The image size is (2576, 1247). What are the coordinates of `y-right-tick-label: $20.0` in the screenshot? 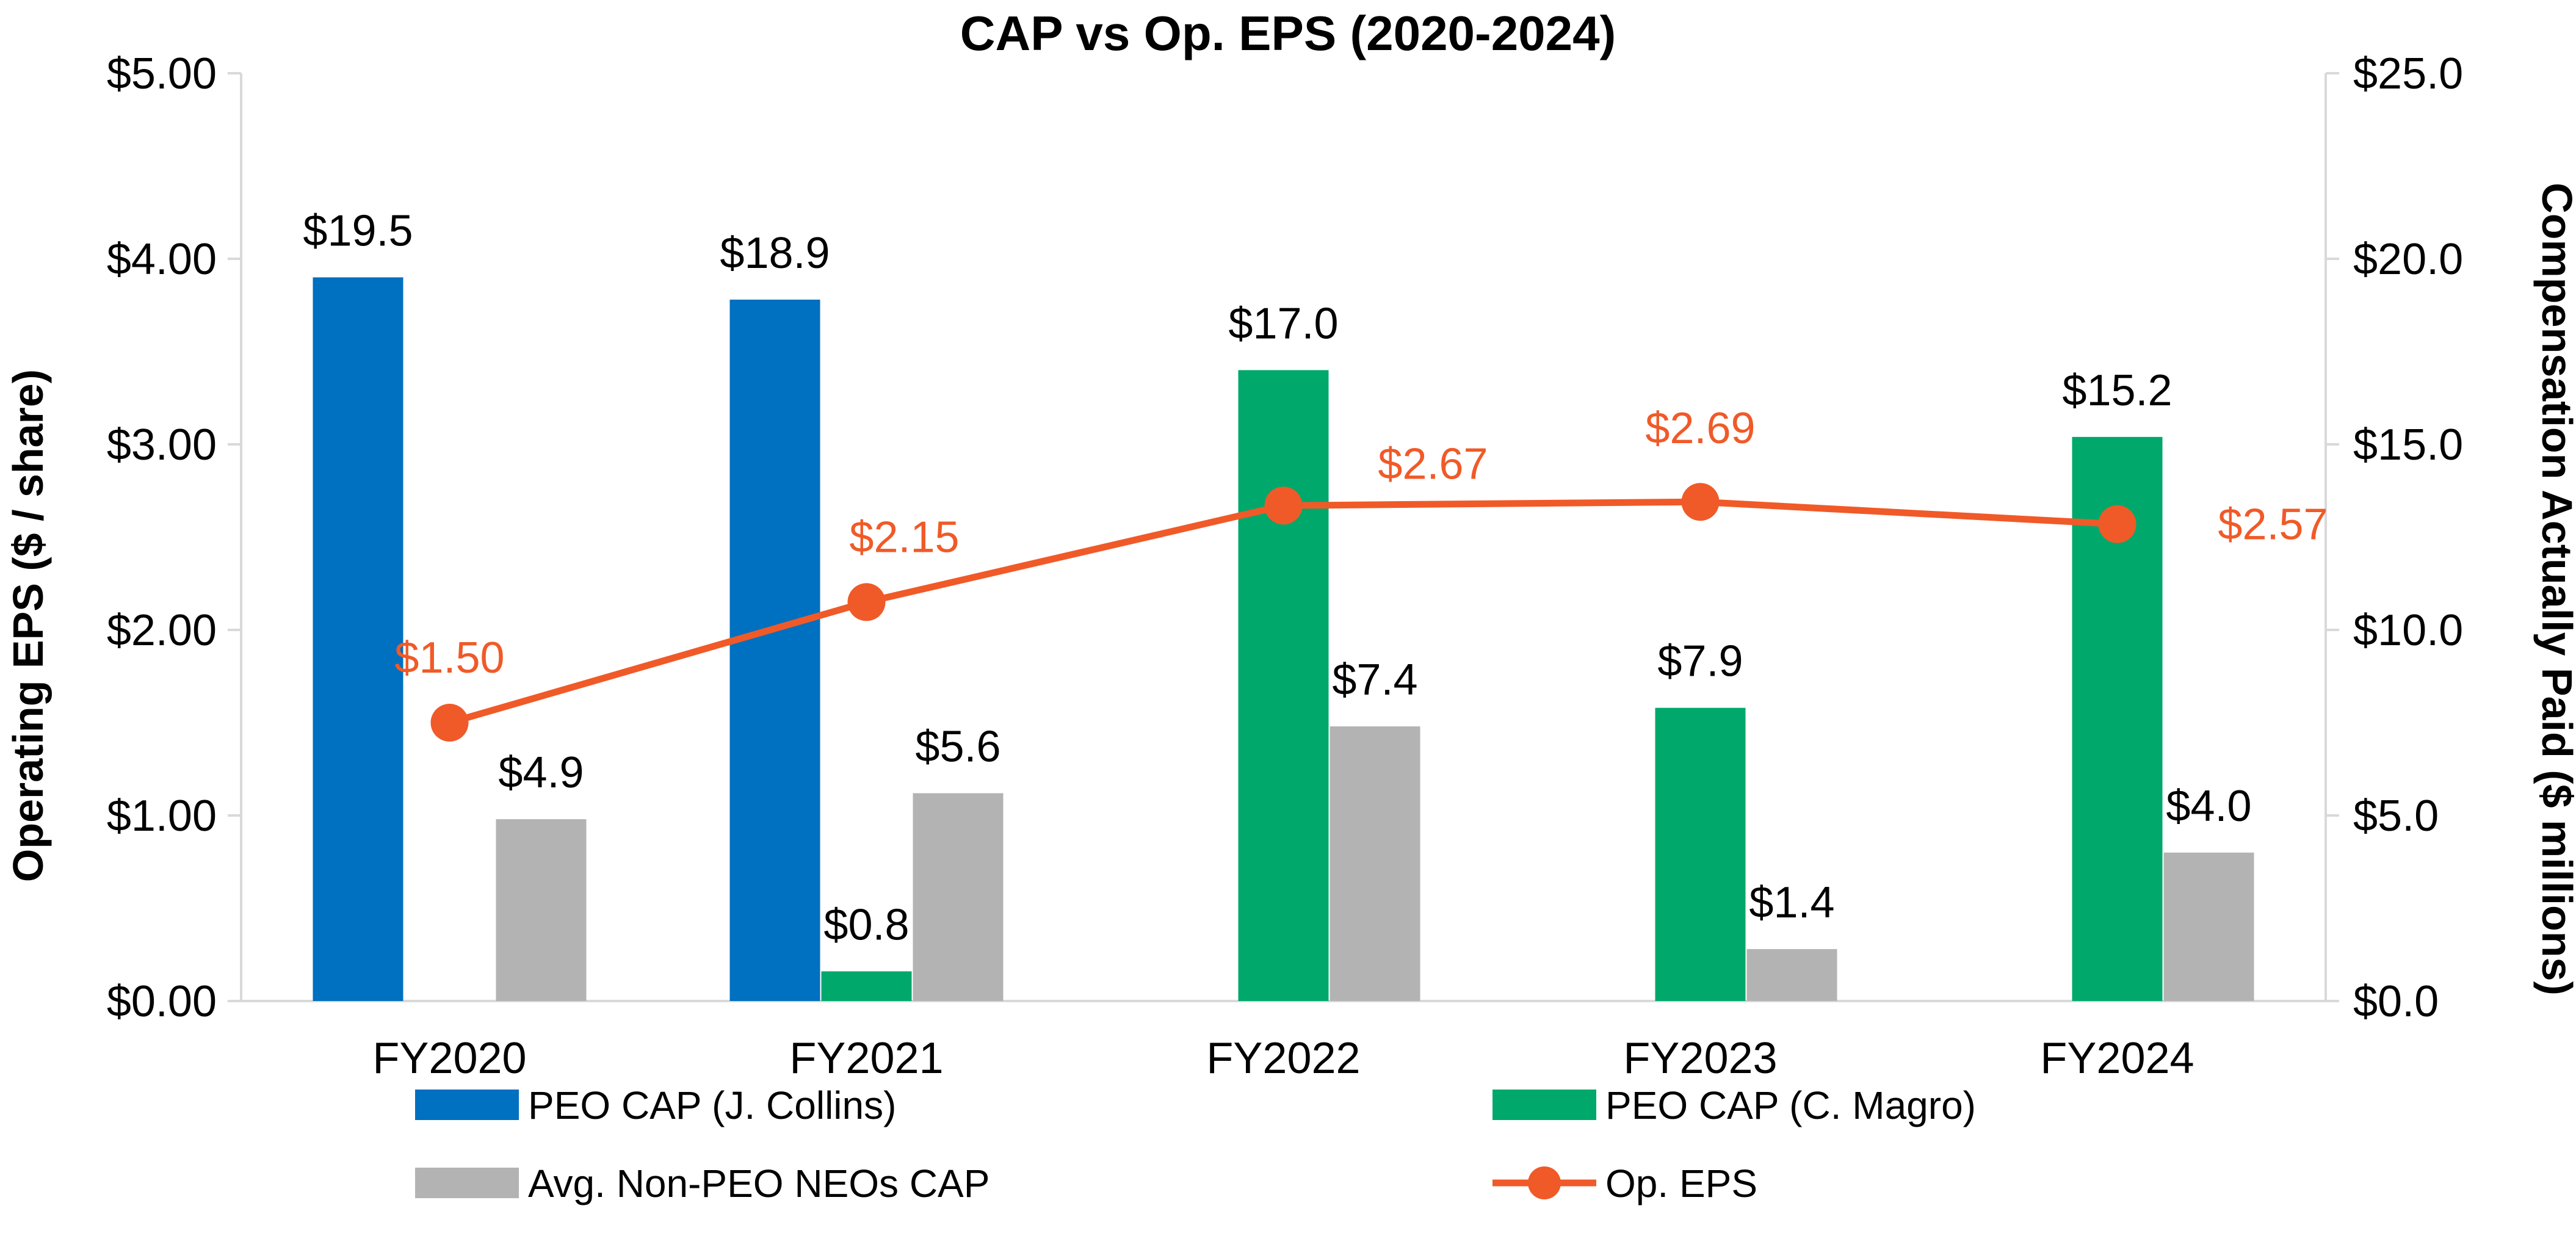 It's located at (2408, 259).